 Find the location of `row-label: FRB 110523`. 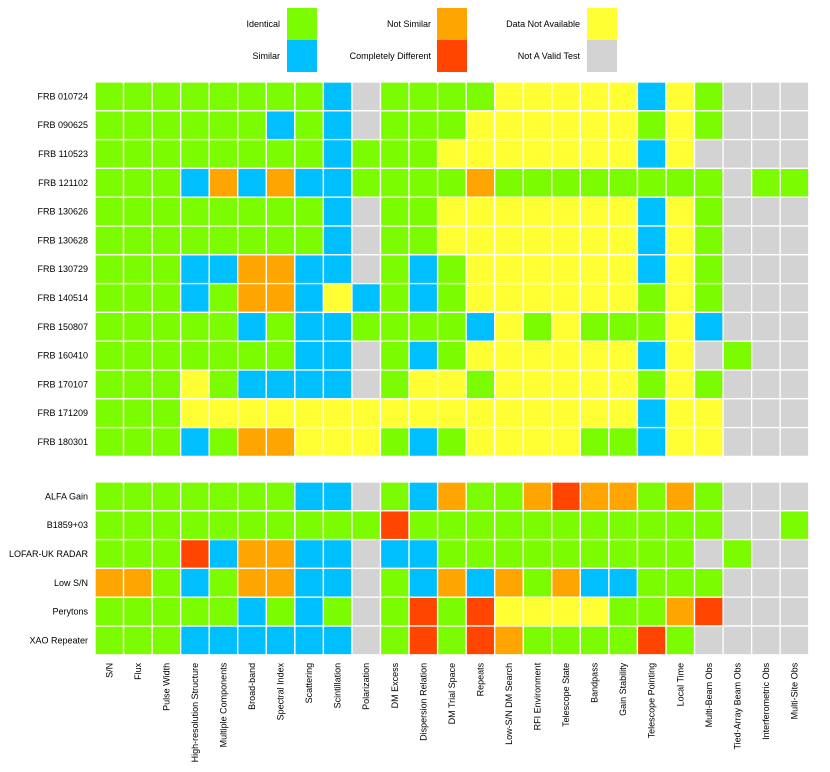

row-label: FRB 110523 is located at coordinates (63, 154).